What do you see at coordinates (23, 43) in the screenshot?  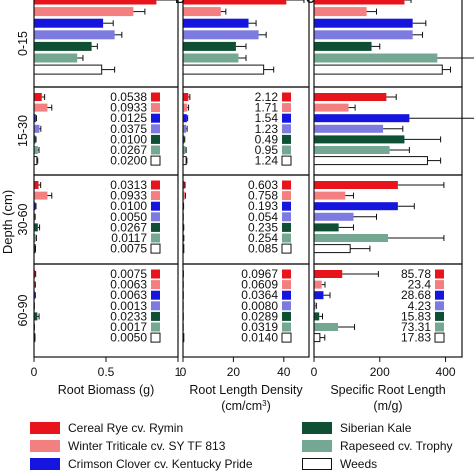 I see `depth-label-0-15: 0-15` at bounding box center [23, 43].